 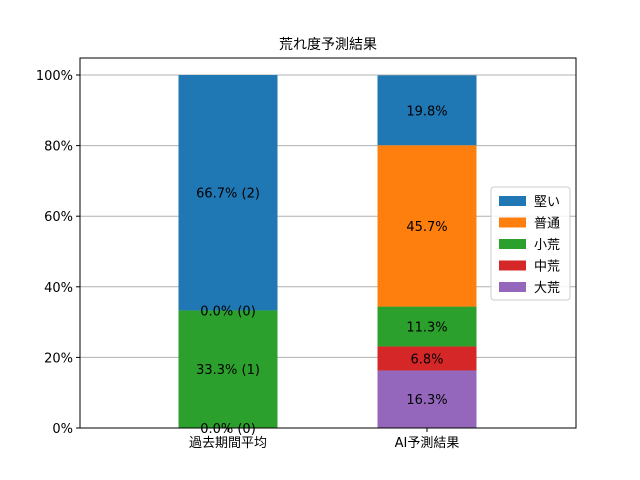 I want to click on y-tick-label: 100%, so click(x=54, y=76).